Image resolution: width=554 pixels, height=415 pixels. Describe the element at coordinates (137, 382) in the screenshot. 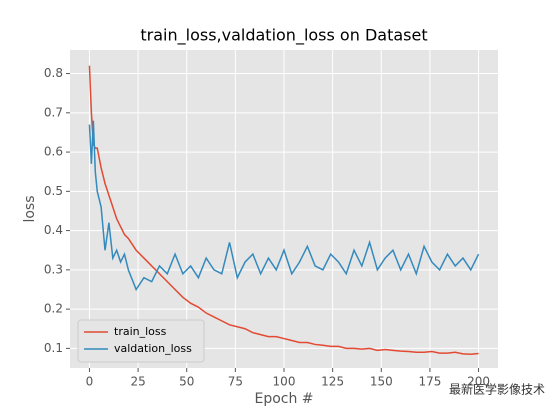

I see `x-tick-label: 25` at that location.